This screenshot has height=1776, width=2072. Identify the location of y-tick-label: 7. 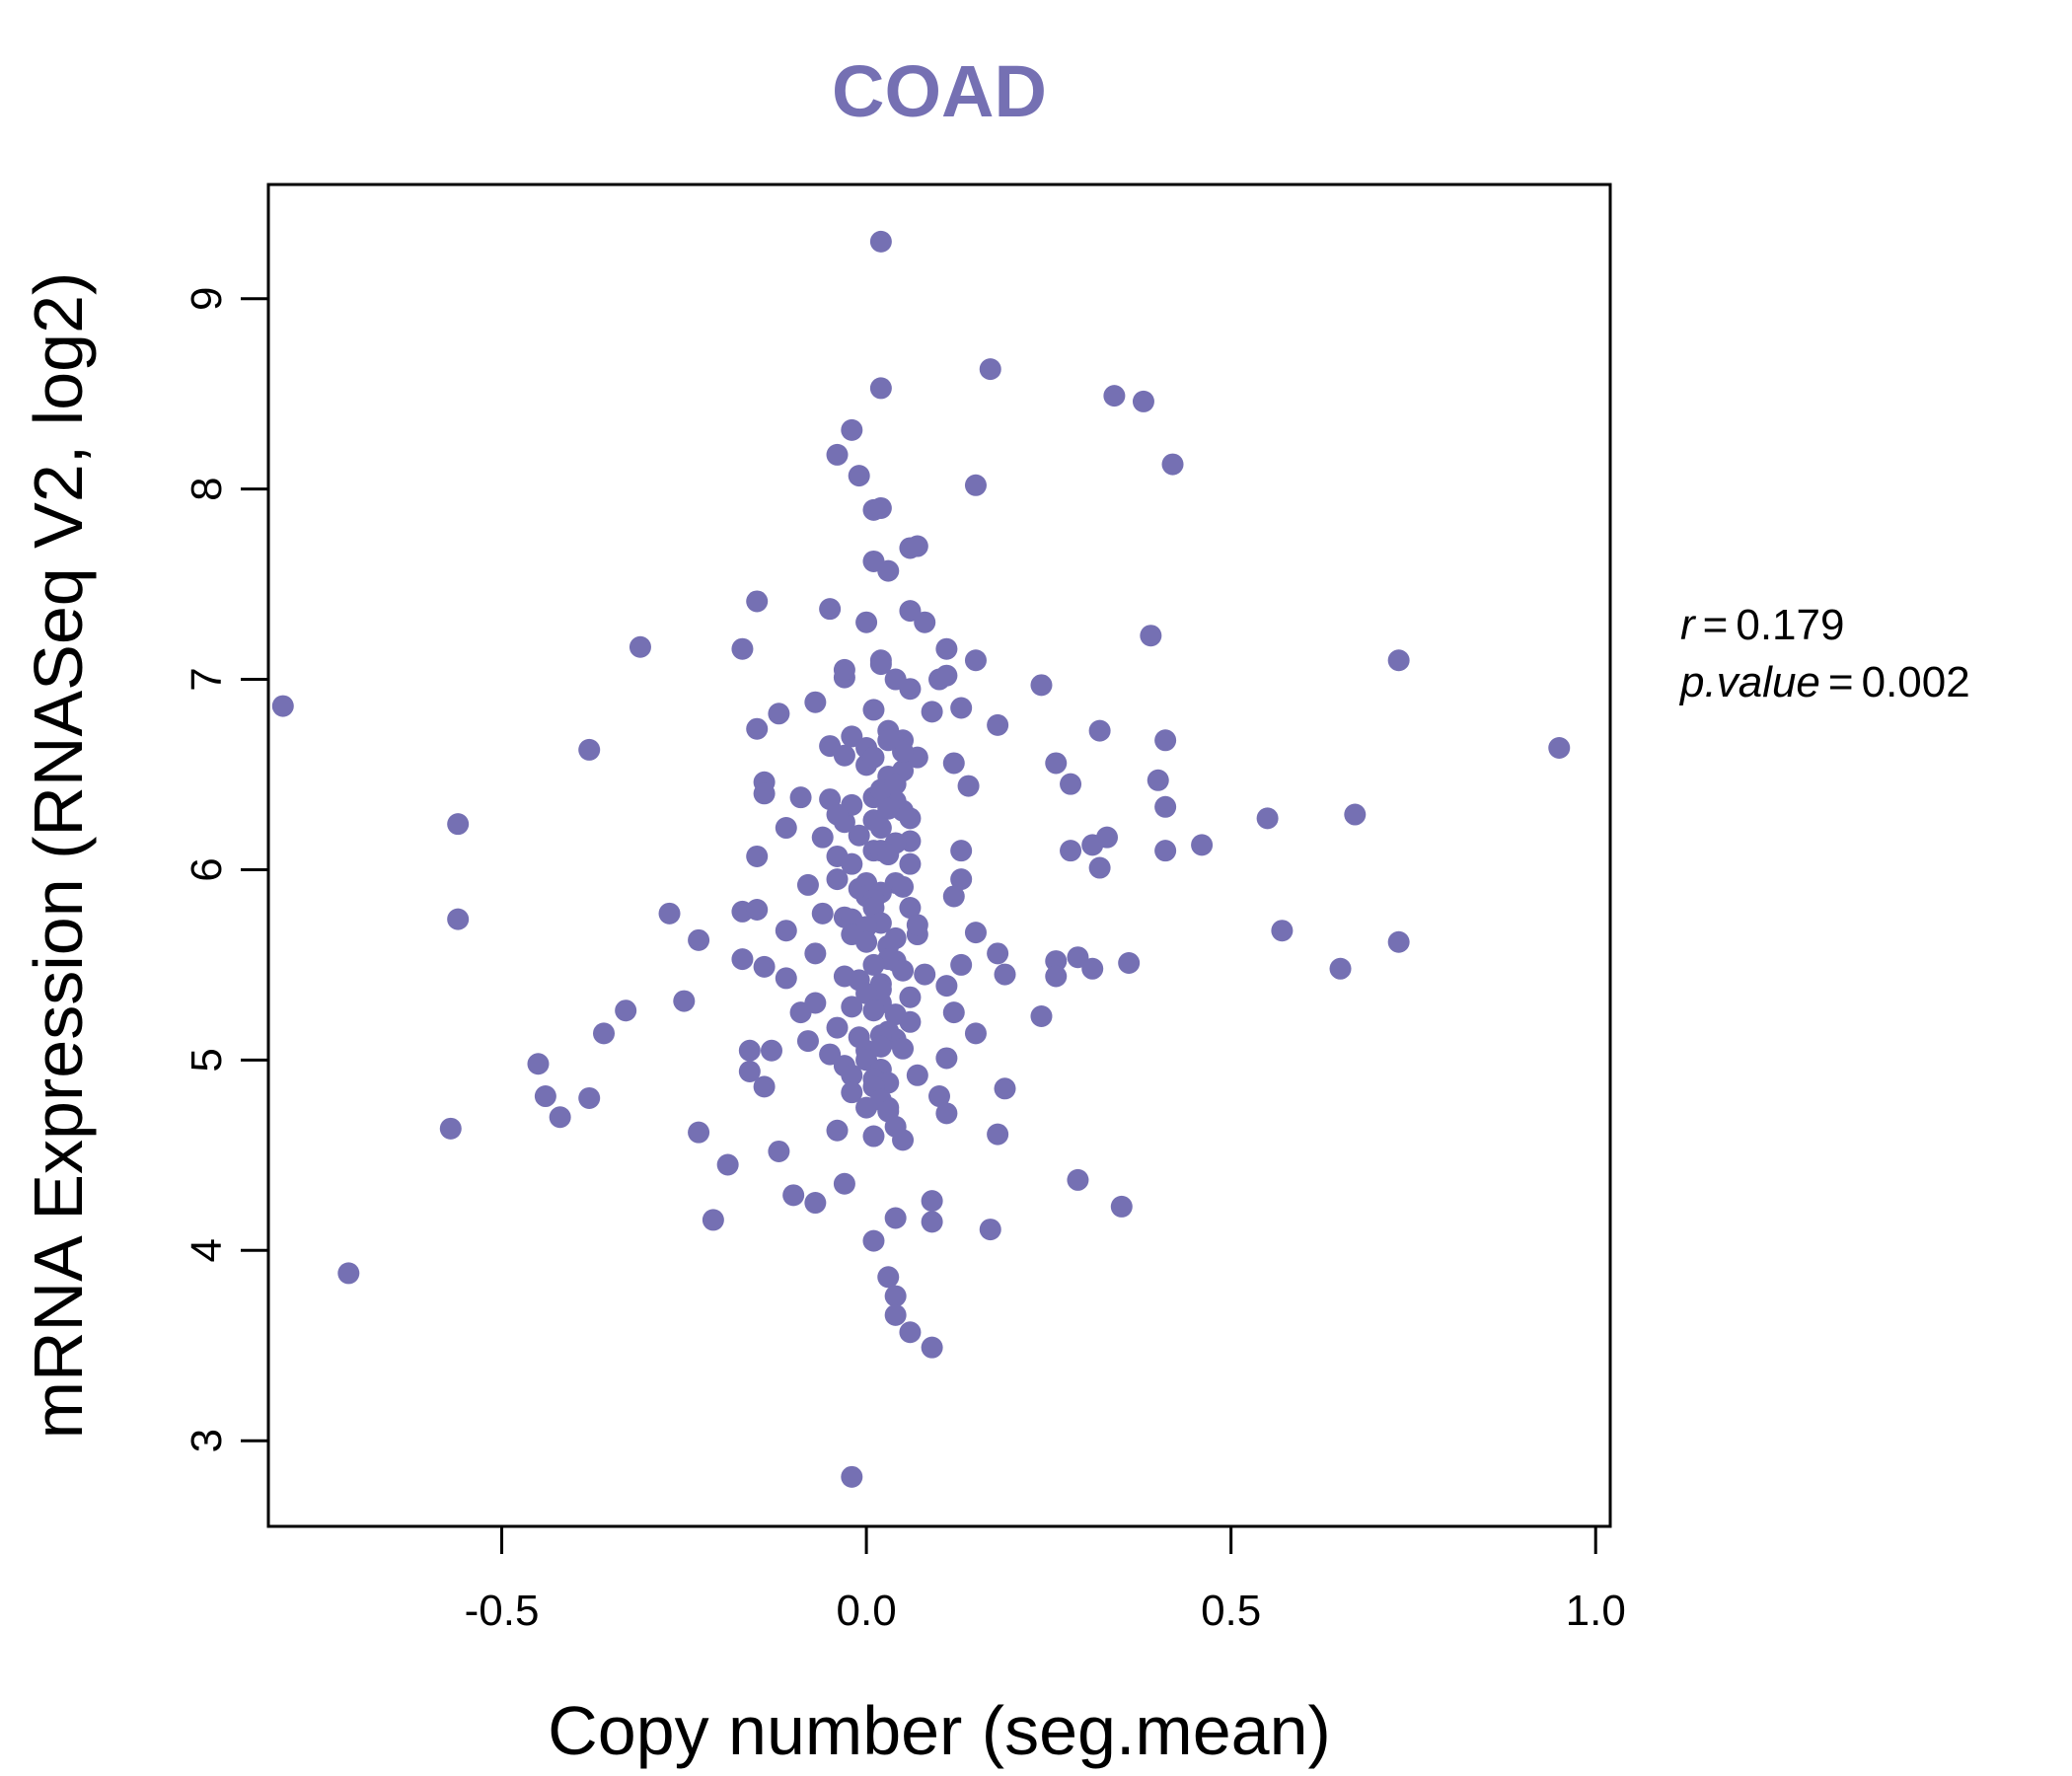
(207, 679).